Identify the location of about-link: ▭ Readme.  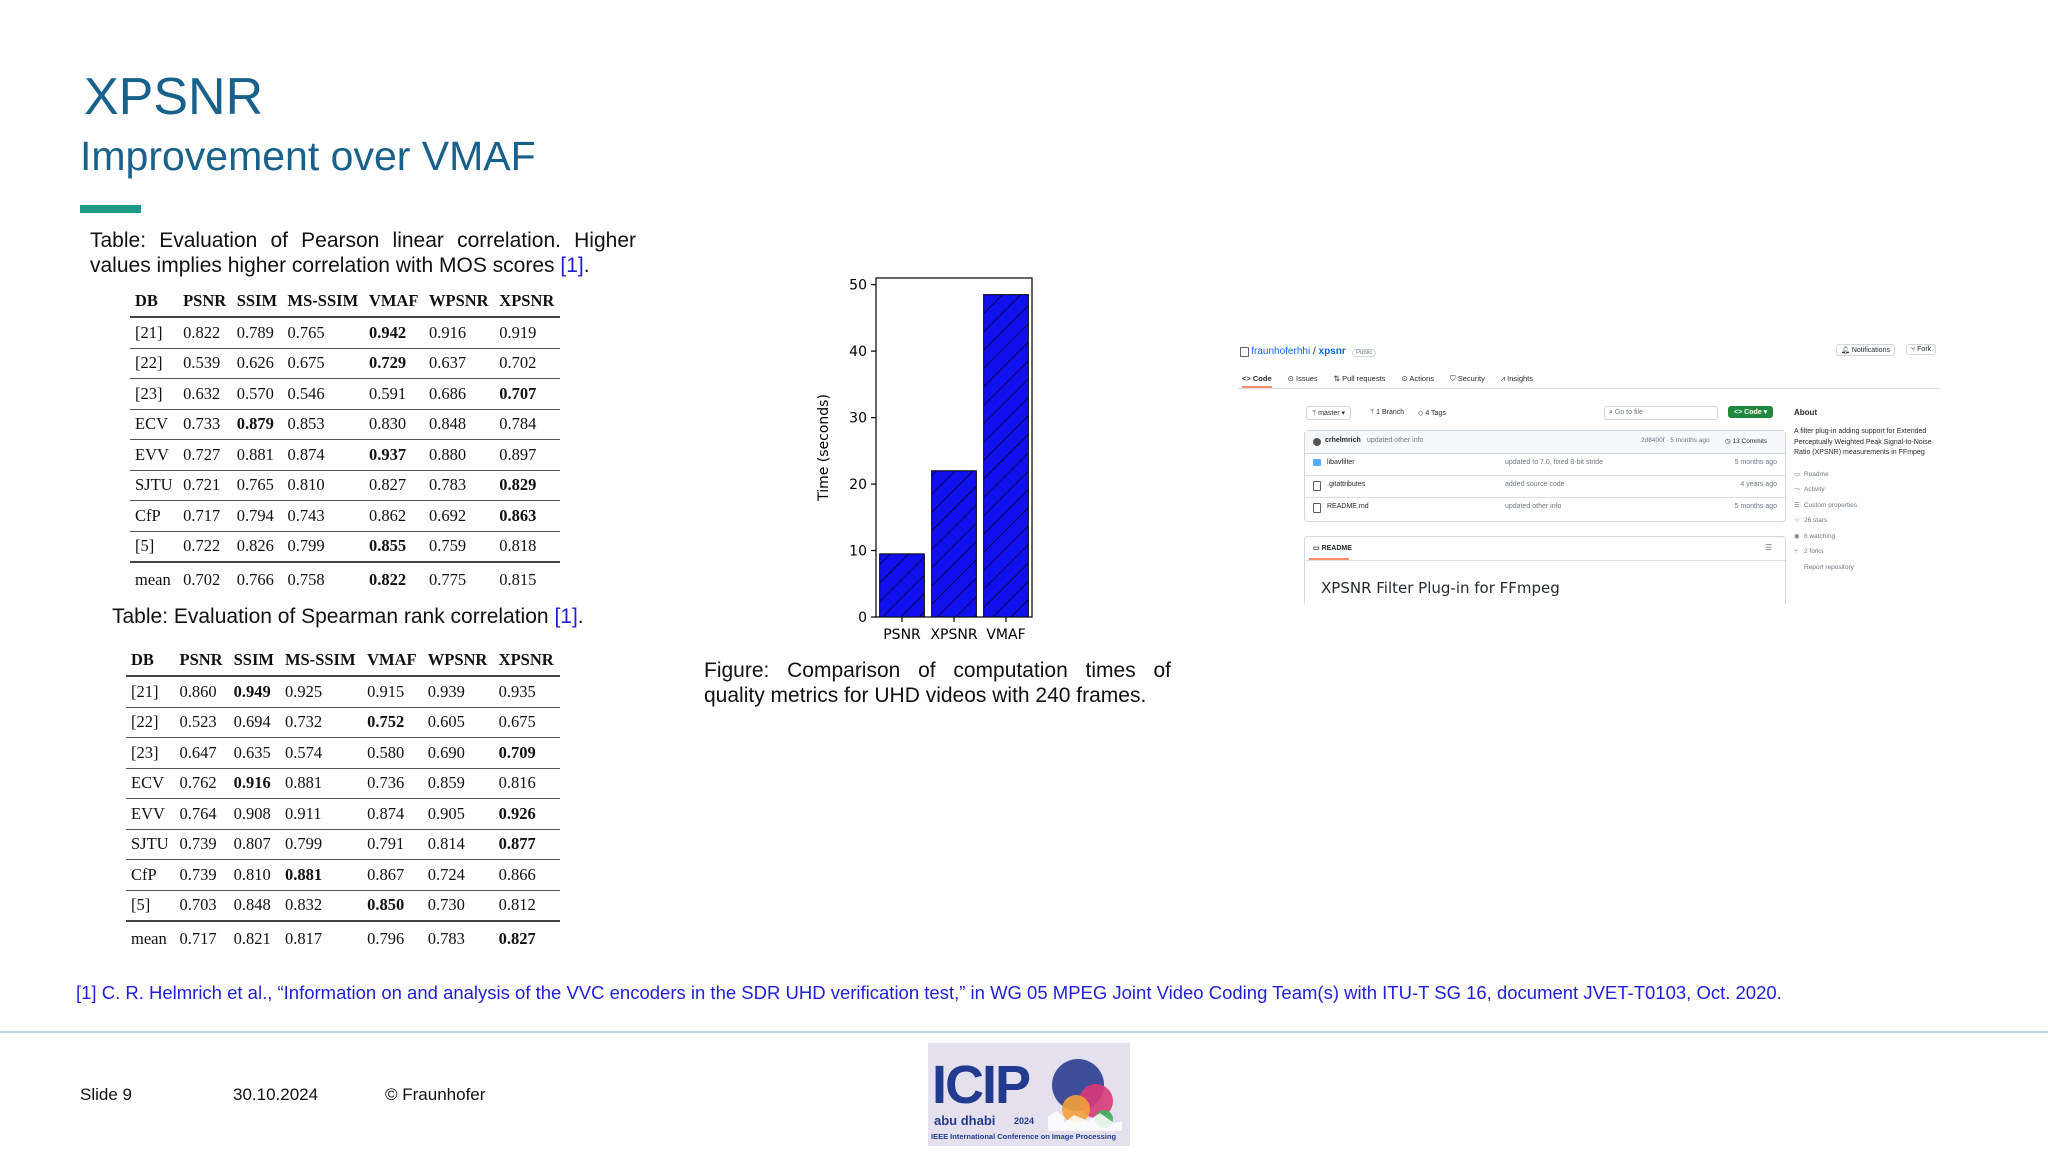
(1867, 475).